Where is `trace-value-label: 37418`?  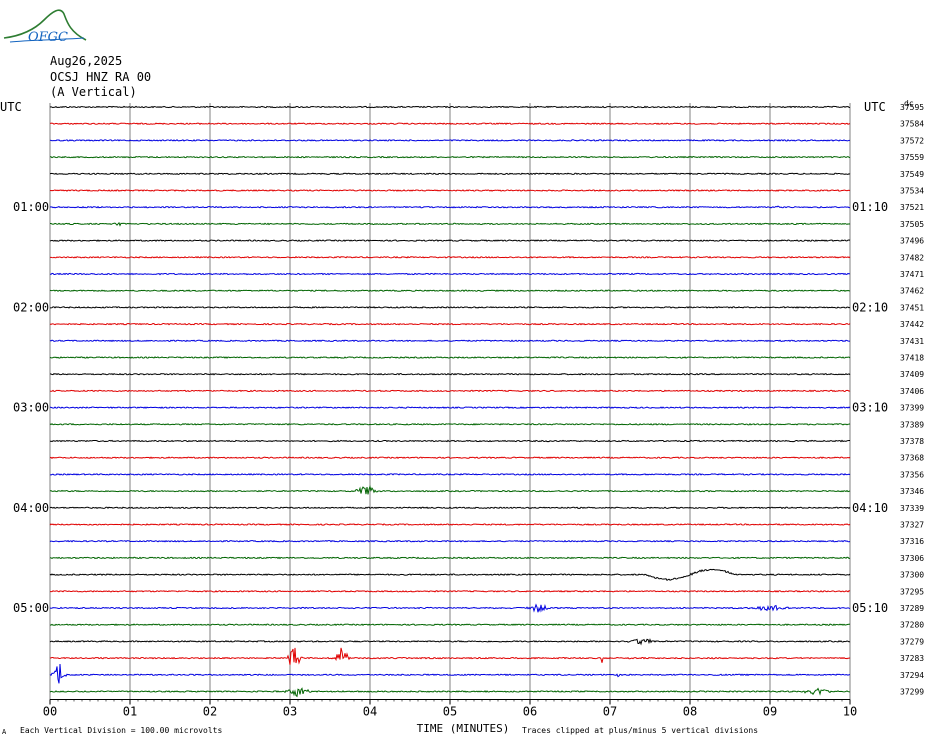
trace-value-label: 37418 is located at coordinates (912, 358).